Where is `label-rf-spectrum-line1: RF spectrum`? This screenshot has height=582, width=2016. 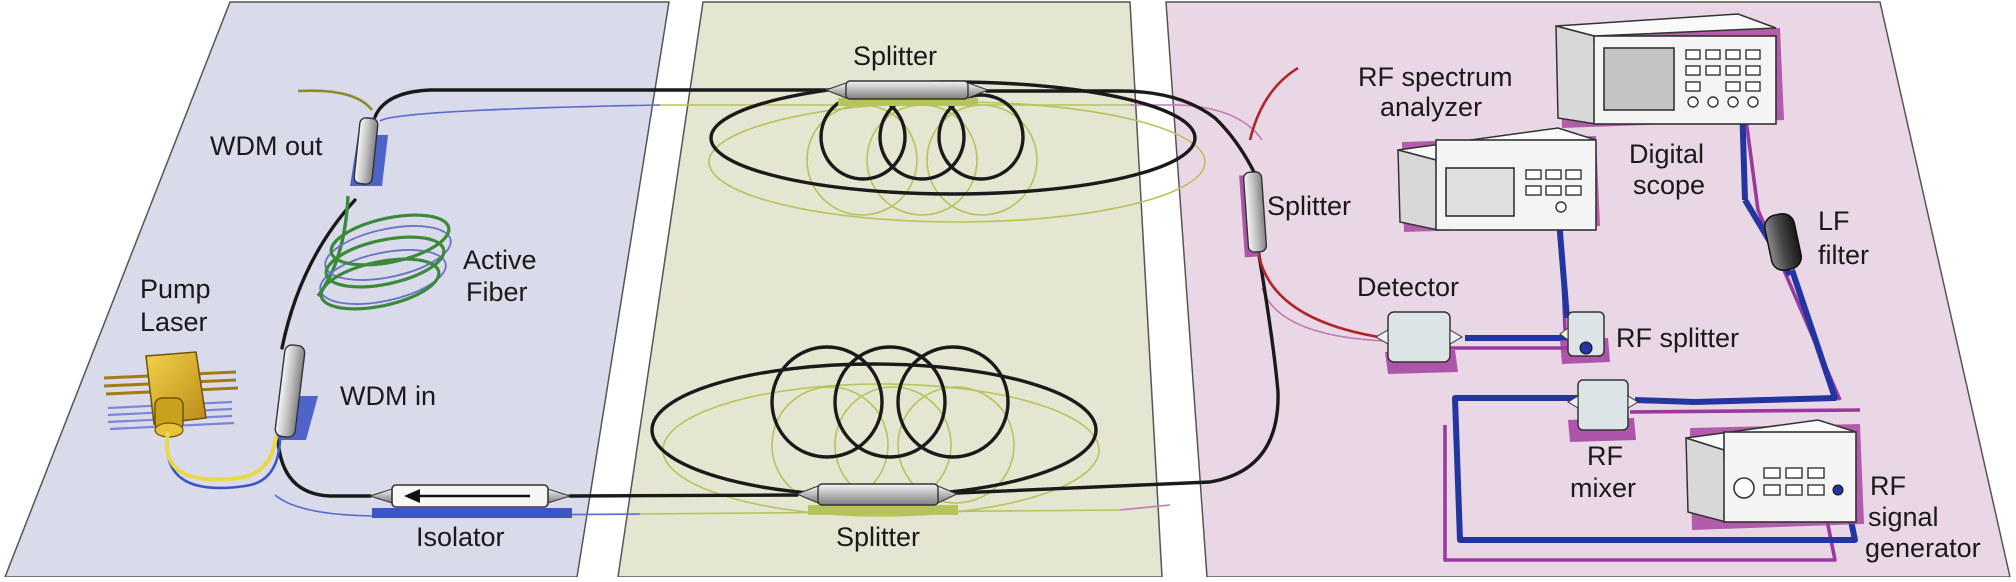
label-rf-spectrum-line1: RF spectrum is located at coordinates (1435, 77).